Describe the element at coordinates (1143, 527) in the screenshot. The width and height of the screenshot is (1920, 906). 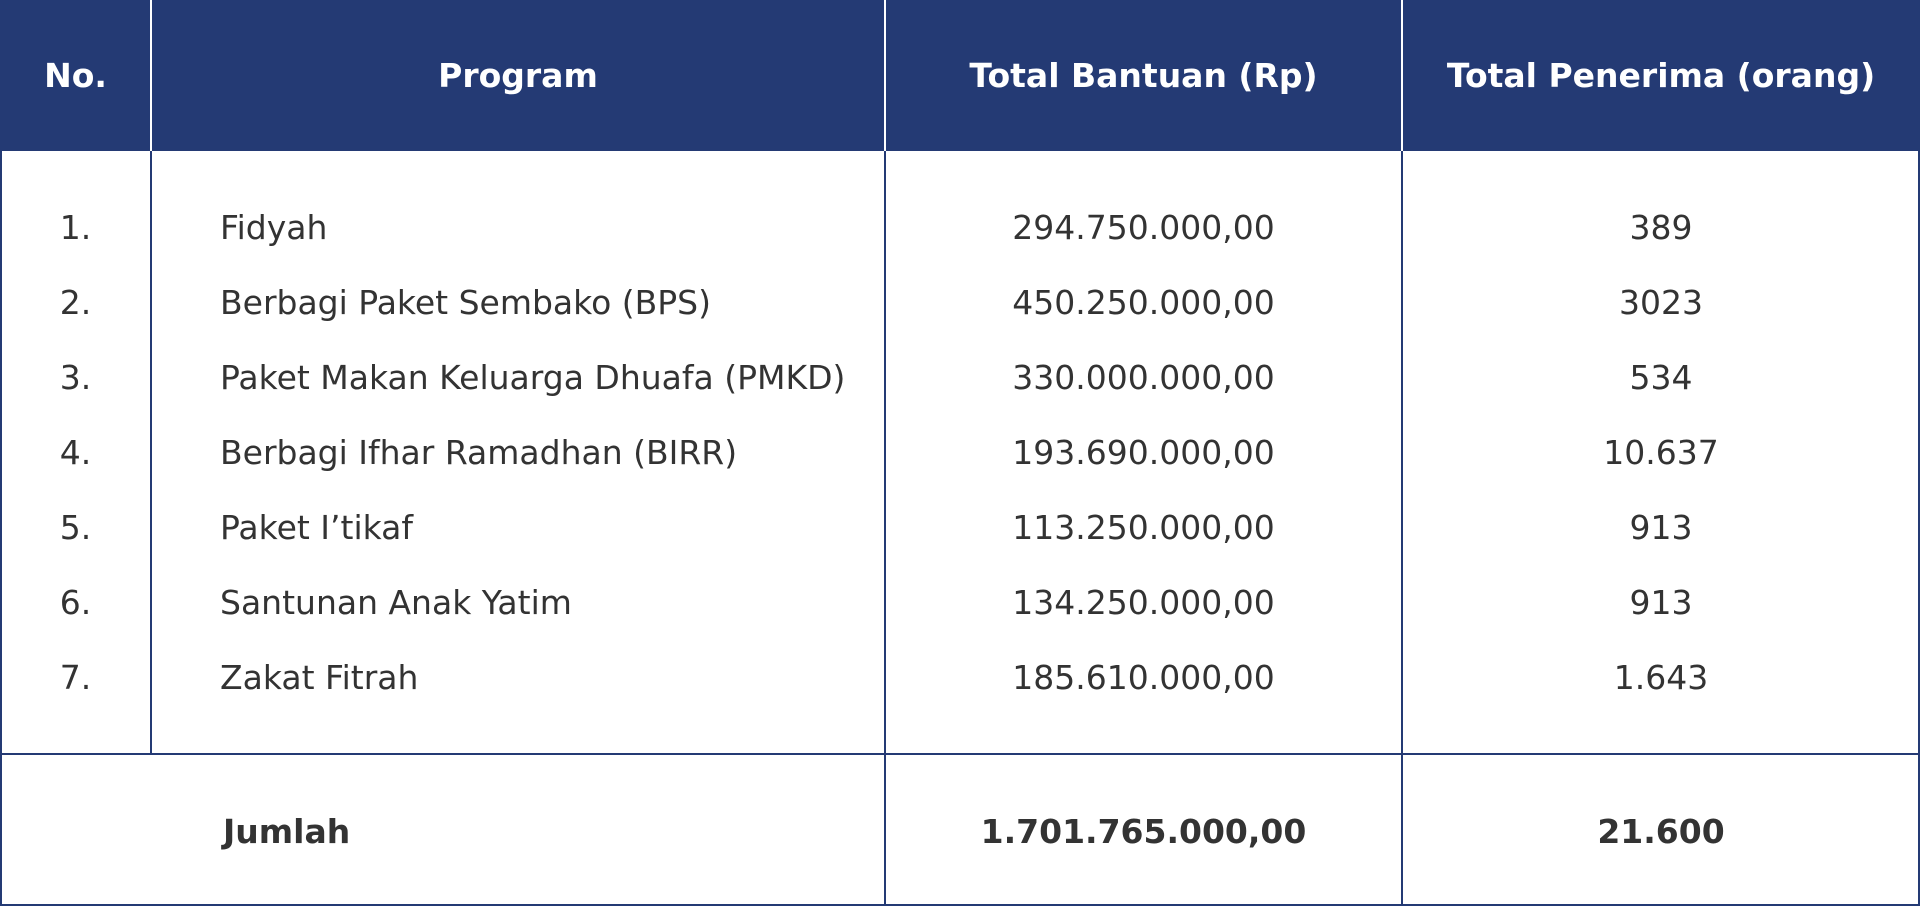
I see `total-bantuan: 113.250.000,00` at that location.